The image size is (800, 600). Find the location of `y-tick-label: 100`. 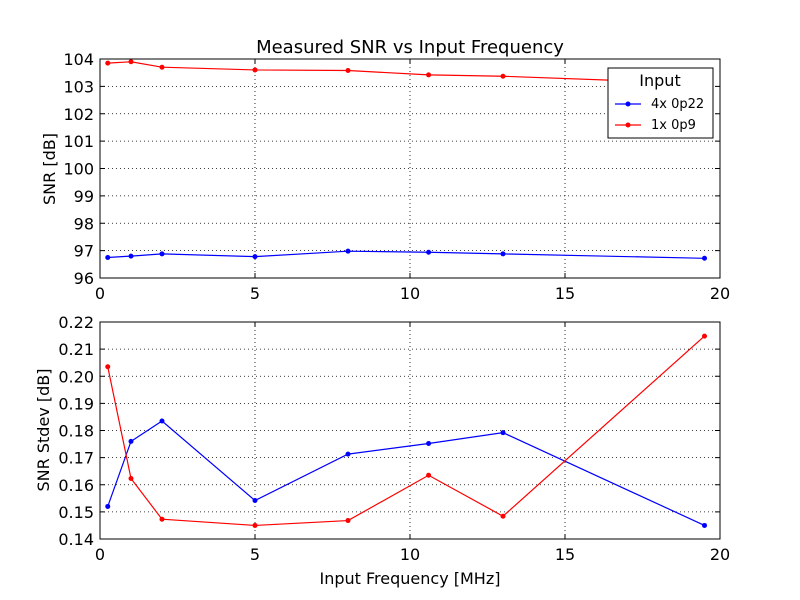

y-tick-label: 100 is located at coordinates (78, 169).